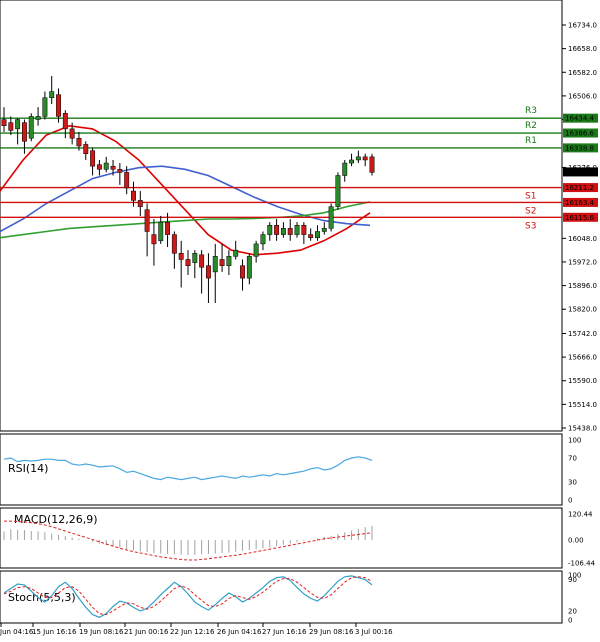  I want to click on price-tick-label: 15742.0, so click(582, 334).